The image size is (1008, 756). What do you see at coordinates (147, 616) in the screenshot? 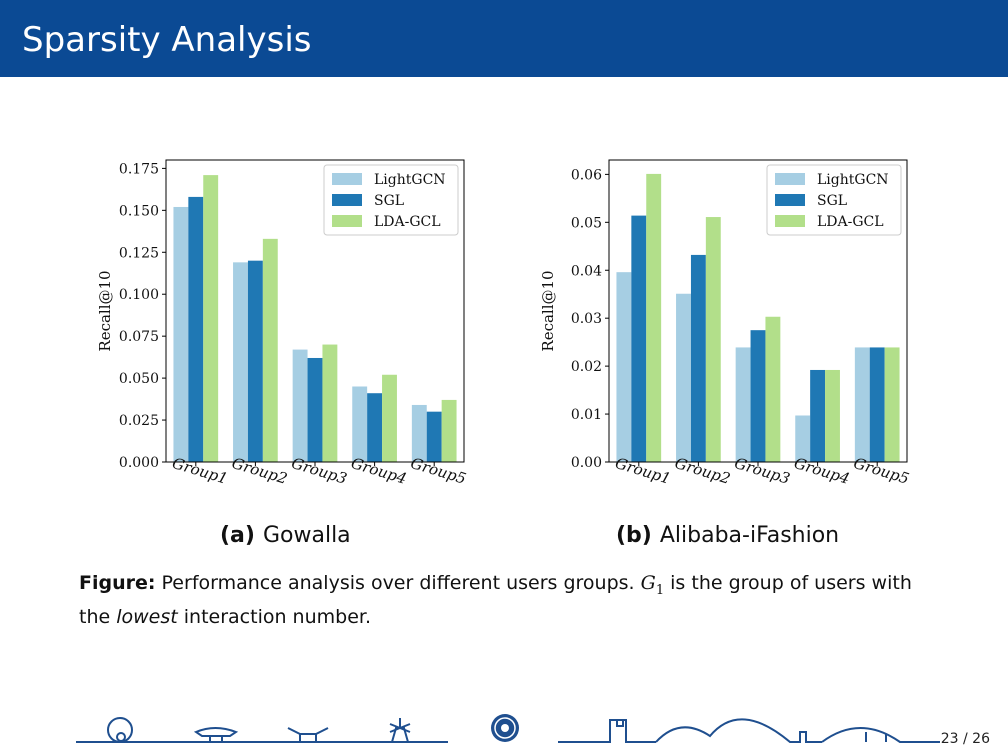
I see `caption-emph: lowest` at bounding box center [147, 616].